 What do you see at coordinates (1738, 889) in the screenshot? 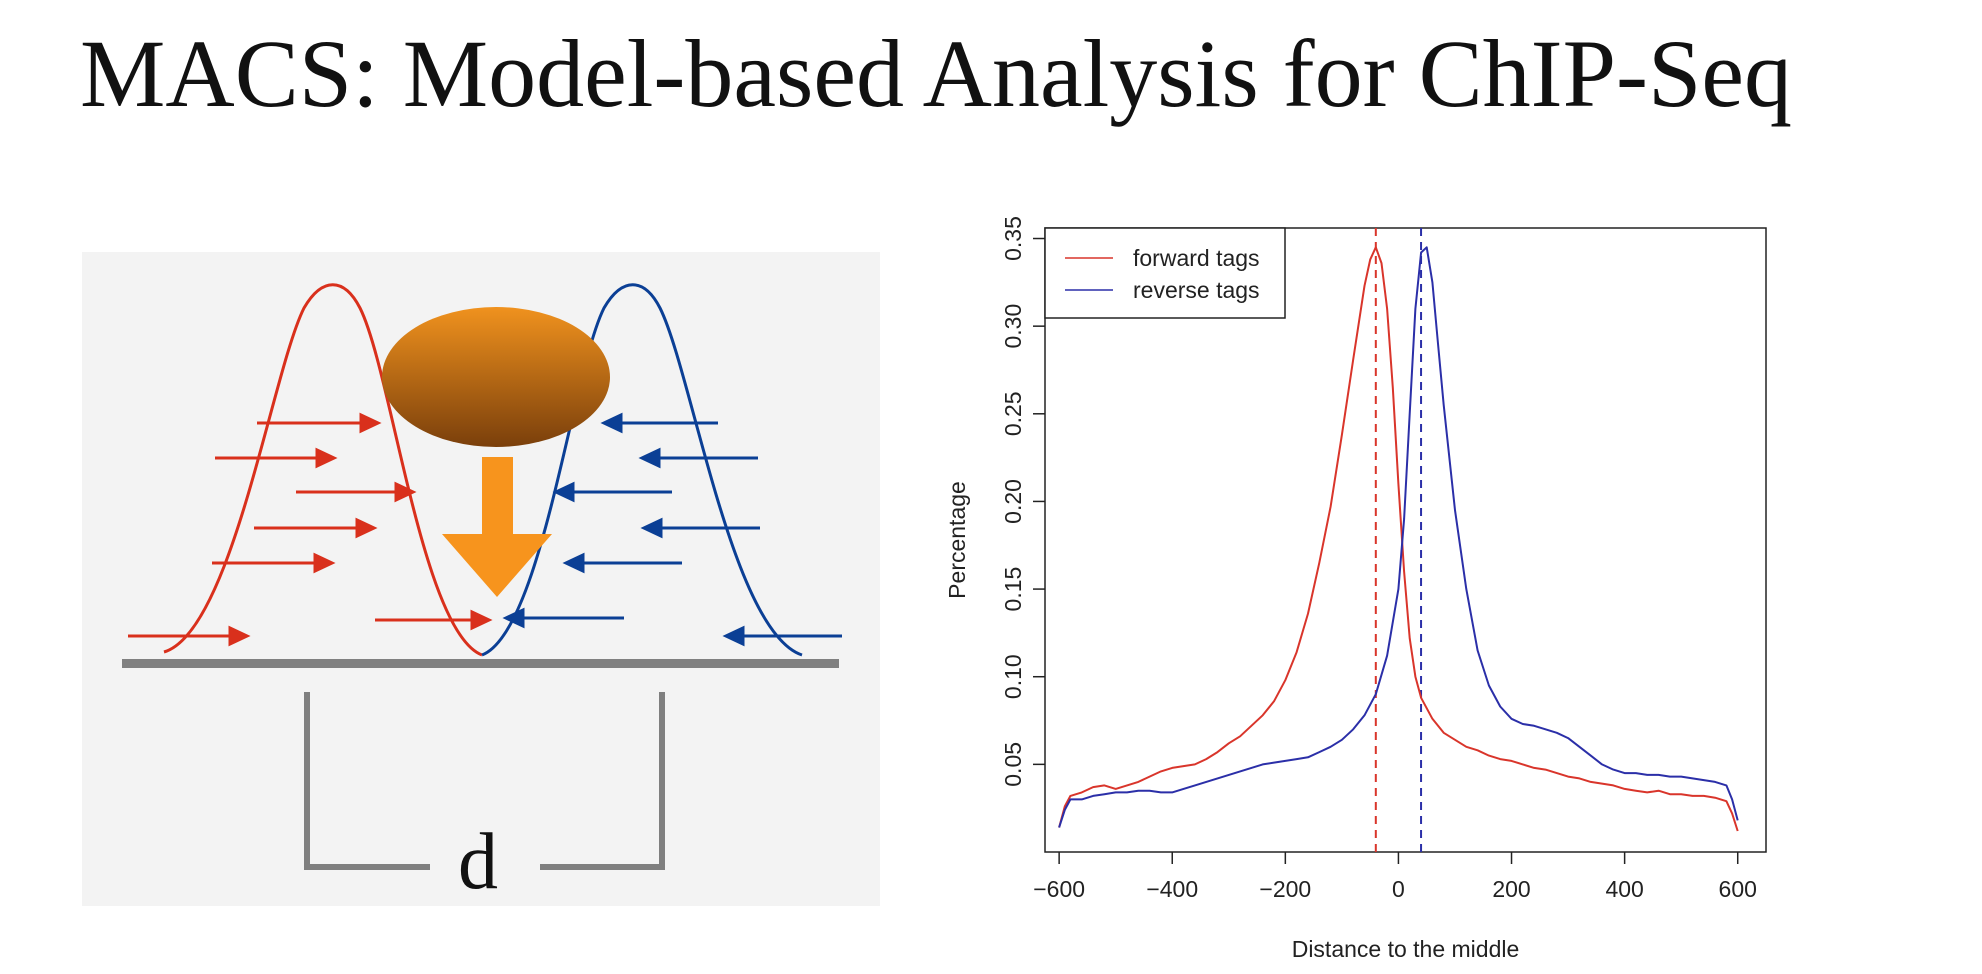
I see `x-tick-label: 600` at bounding box center [1738, 889].